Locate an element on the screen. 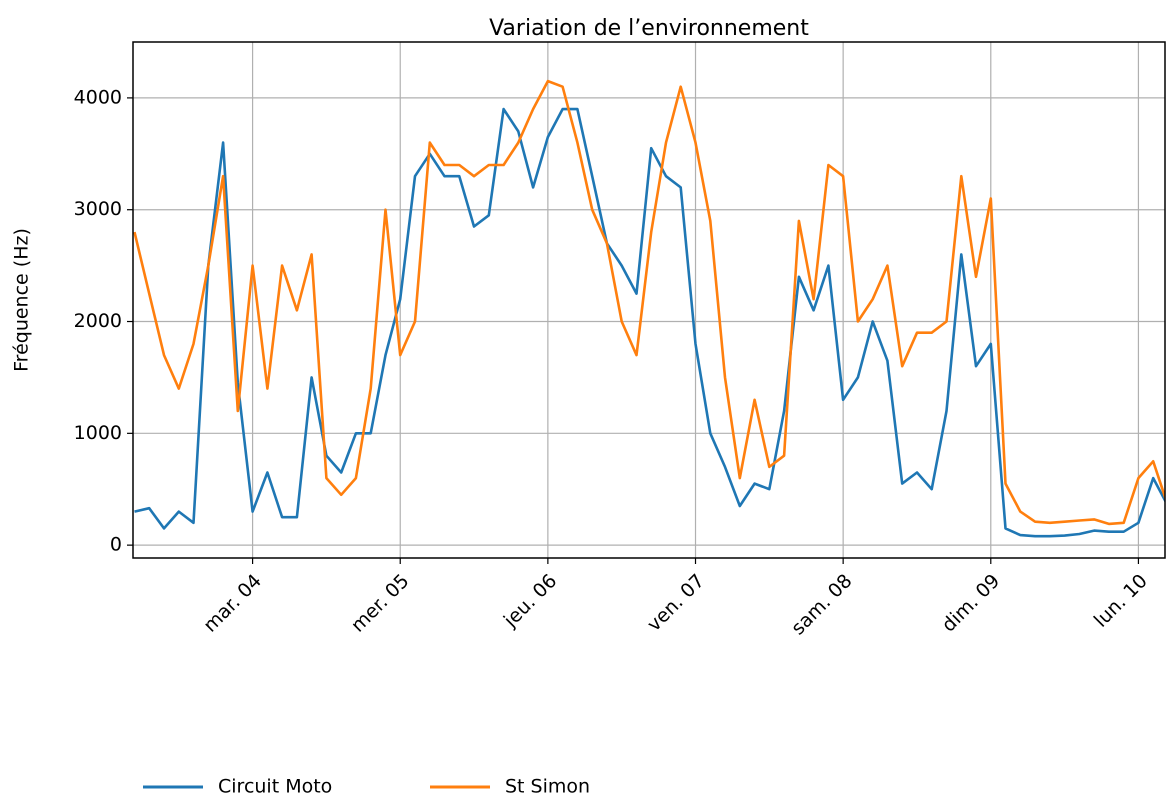 The height and width of the screenshot is (807, 1168). legend-label: St Simon is located at coordinates (547, 787).